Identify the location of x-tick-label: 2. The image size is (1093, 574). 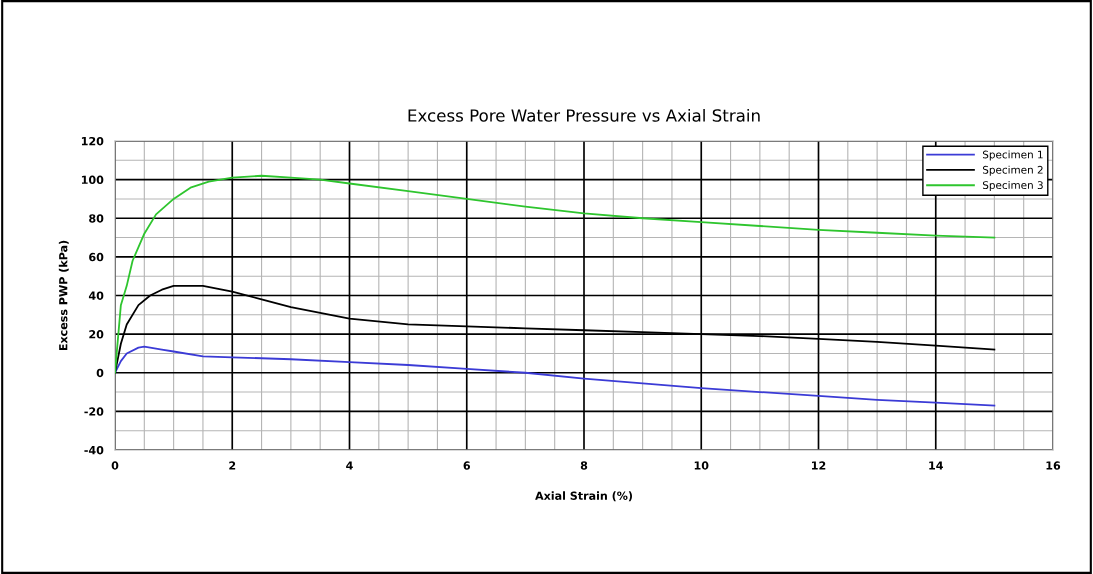
(232, 465).